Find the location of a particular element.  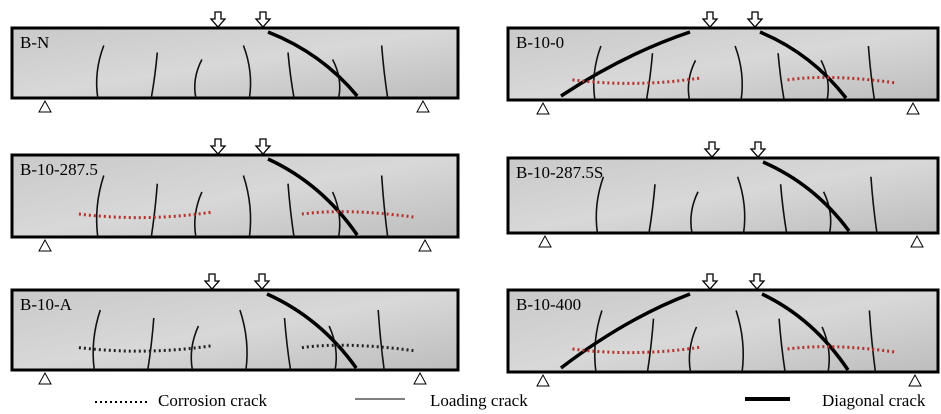

beam-panel: B-N is located at coordinates (235, 62).